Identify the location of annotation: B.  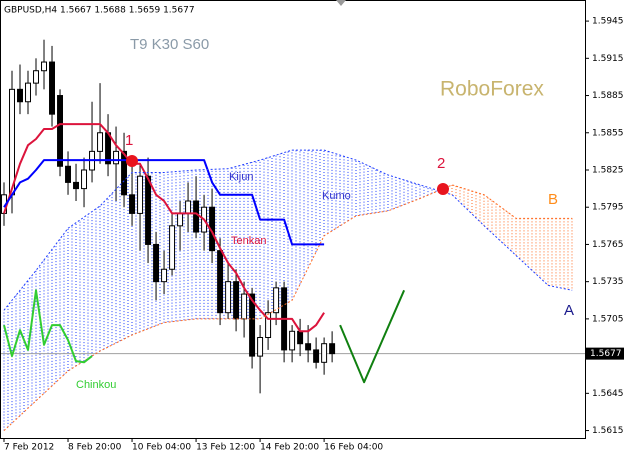
(553, 199).